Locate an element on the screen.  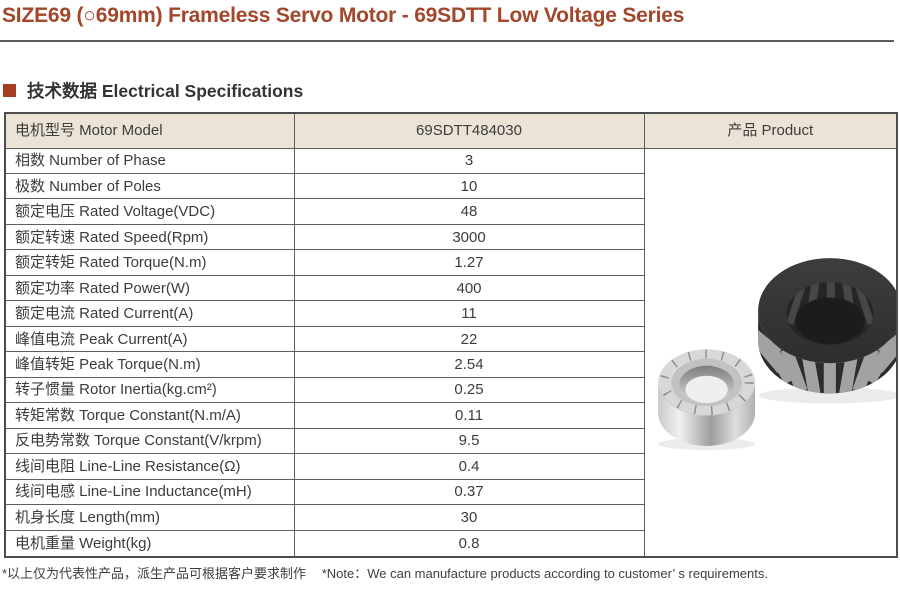
spec-label: 机身长度 Length(mm) is located at coordinates (149, 517).